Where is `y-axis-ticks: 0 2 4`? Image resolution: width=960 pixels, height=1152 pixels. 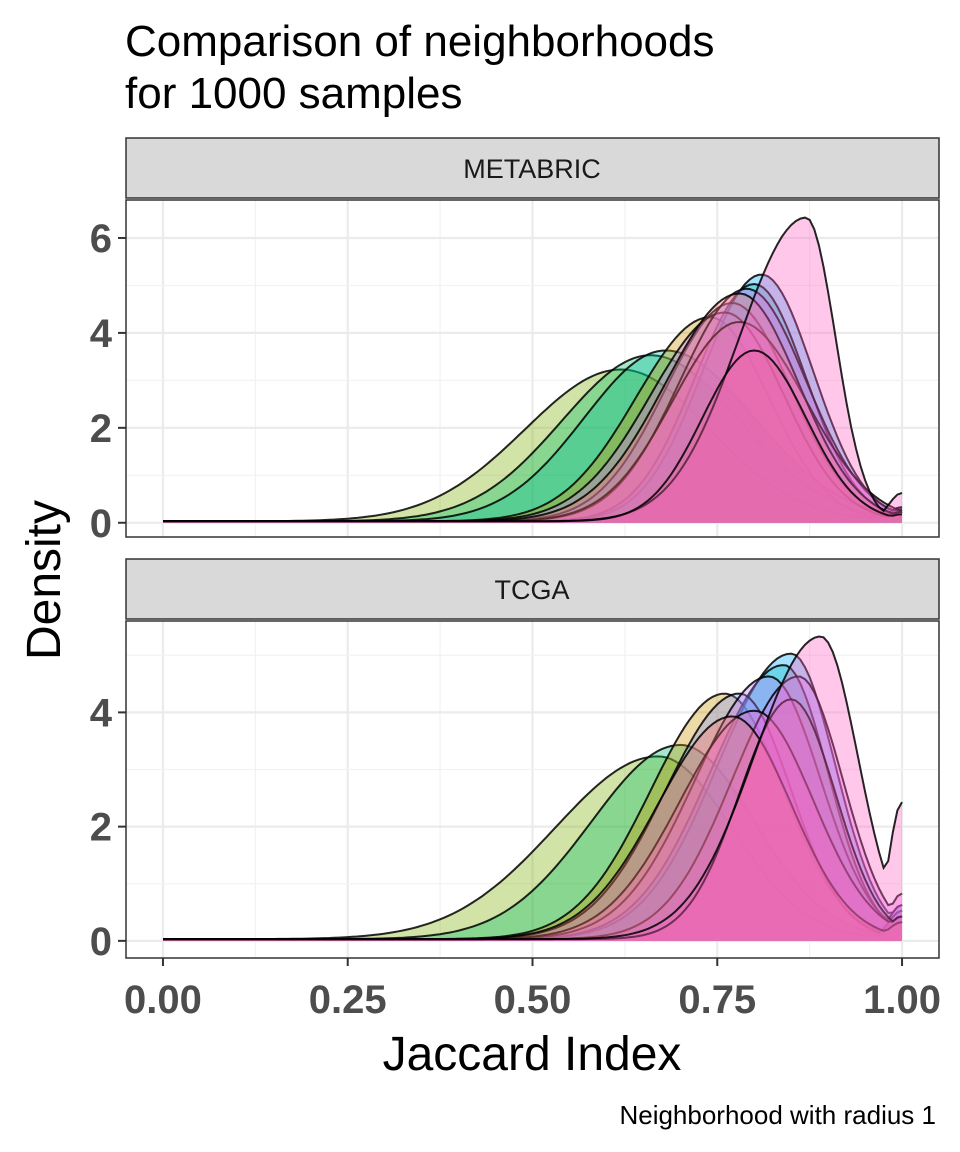
y-axis-ticks: 0 2 4 is located at coordinates (108, 827).